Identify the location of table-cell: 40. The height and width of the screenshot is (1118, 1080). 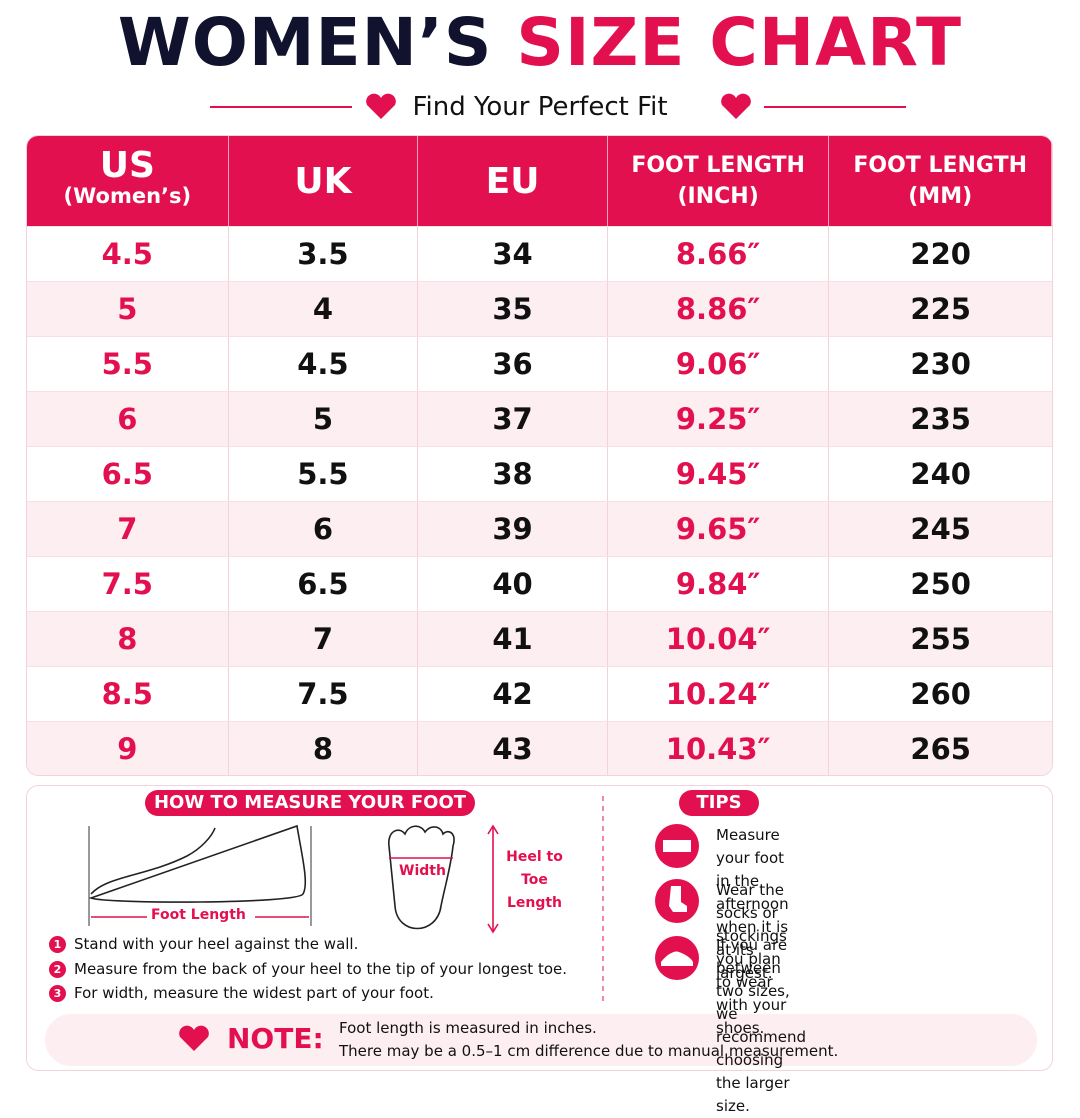
(513, 584).